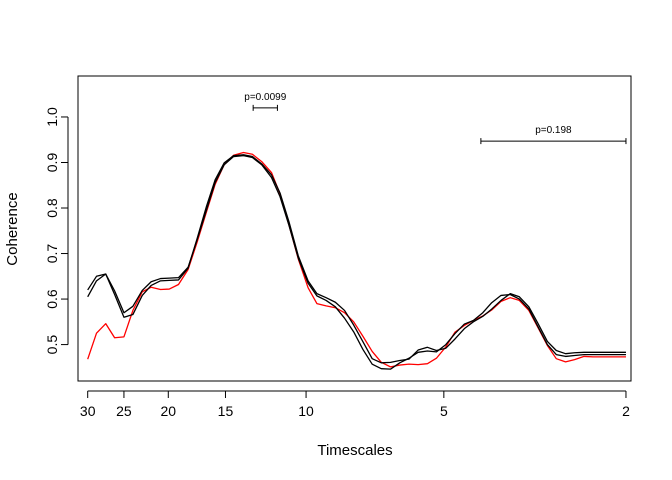  I want to click on x-axis: 30 25 20 15 10 5 2, so click(355, 404).